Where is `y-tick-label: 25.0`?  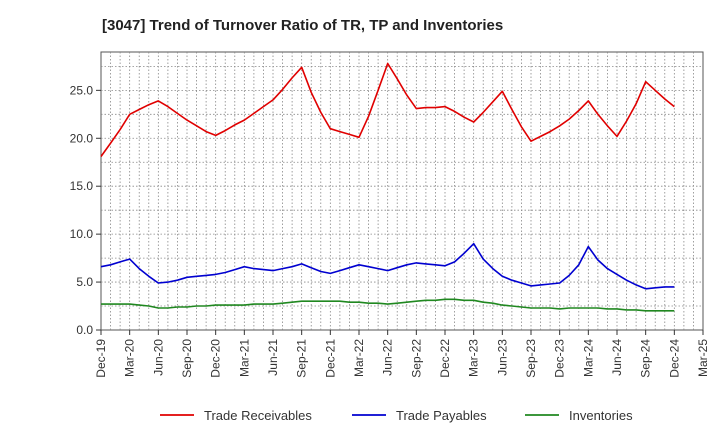 y-tick-label: 25.0 is located at coordinates (82, 90).